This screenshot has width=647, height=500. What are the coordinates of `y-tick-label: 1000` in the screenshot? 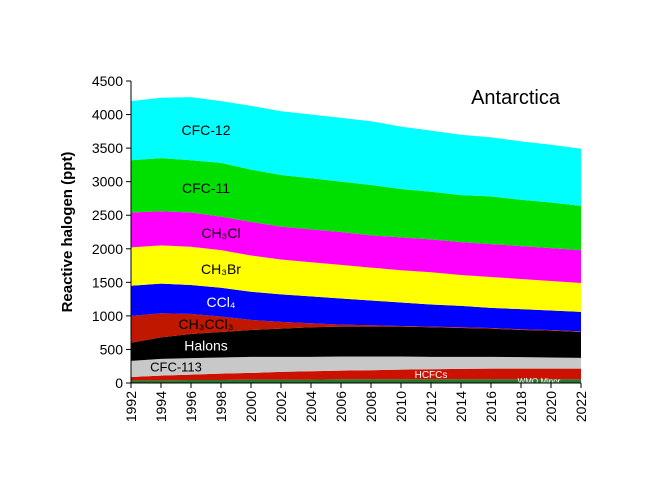 It's located at (107, 316).